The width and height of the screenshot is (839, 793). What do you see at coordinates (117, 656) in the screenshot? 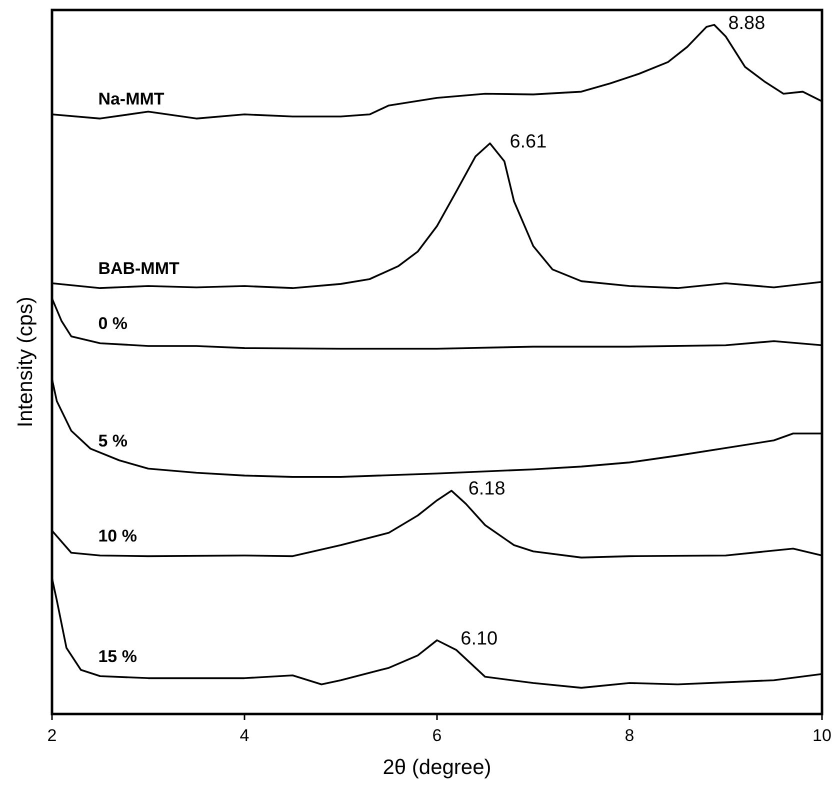
I see `series-label: 15 %` at bounding box center [117, 656].